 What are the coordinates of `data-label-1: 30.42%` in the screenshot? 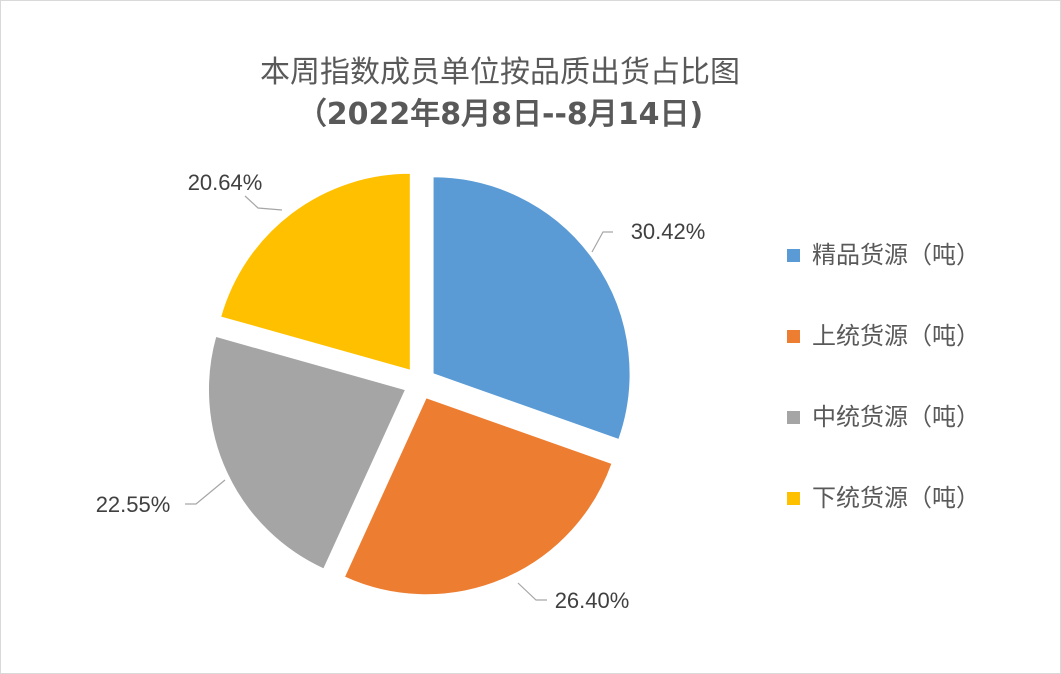 It's located at (668, 231).